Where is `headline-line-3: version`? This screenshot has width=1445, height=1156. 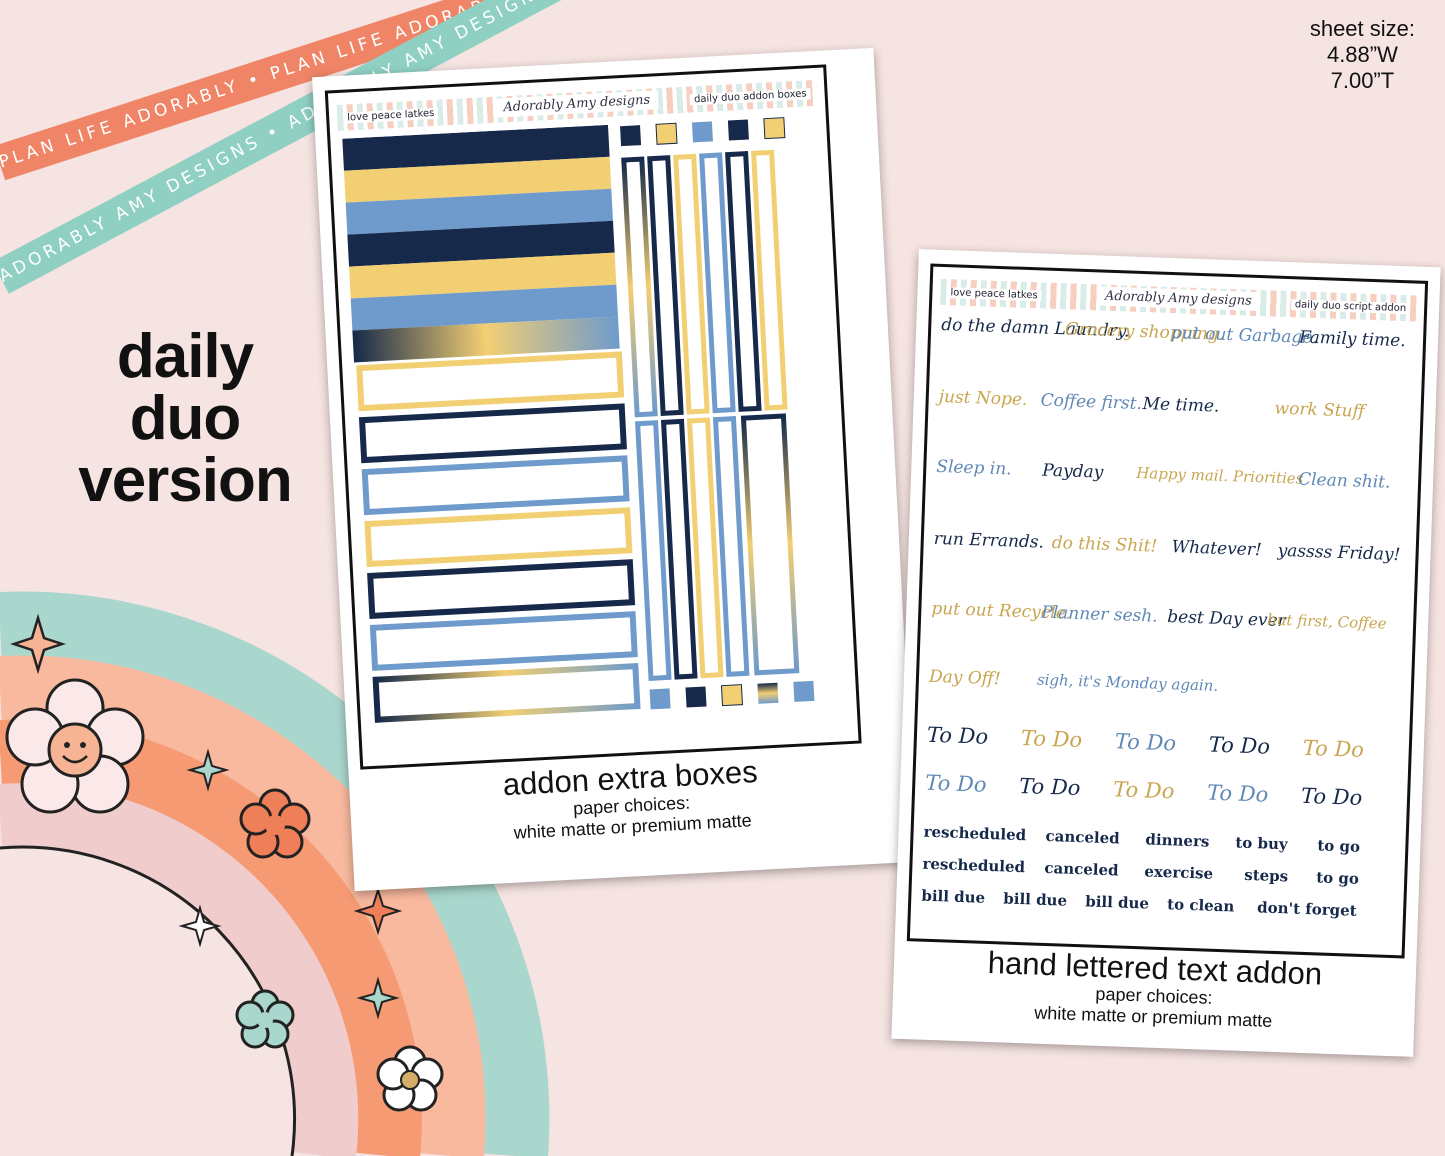 headline-line-3: version is located at coordinates (185, 480).